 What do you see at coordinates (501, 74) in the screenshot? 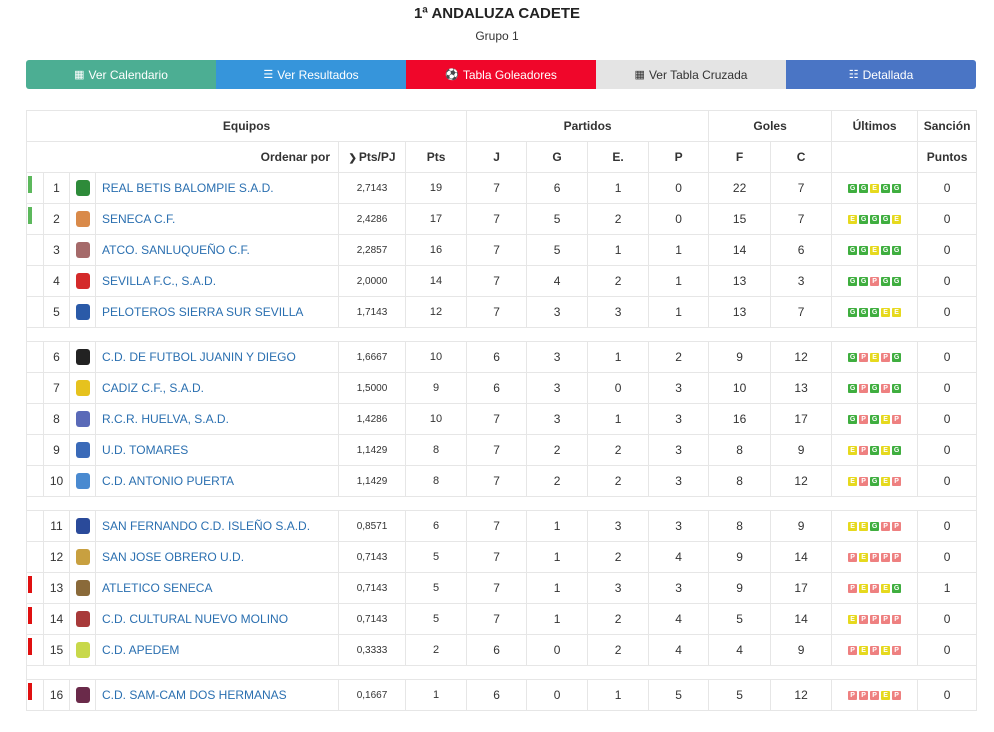
I see `nav-button-soccer-ball: ⚽ Tabla Goleadores` at bounding box center [501, 74].